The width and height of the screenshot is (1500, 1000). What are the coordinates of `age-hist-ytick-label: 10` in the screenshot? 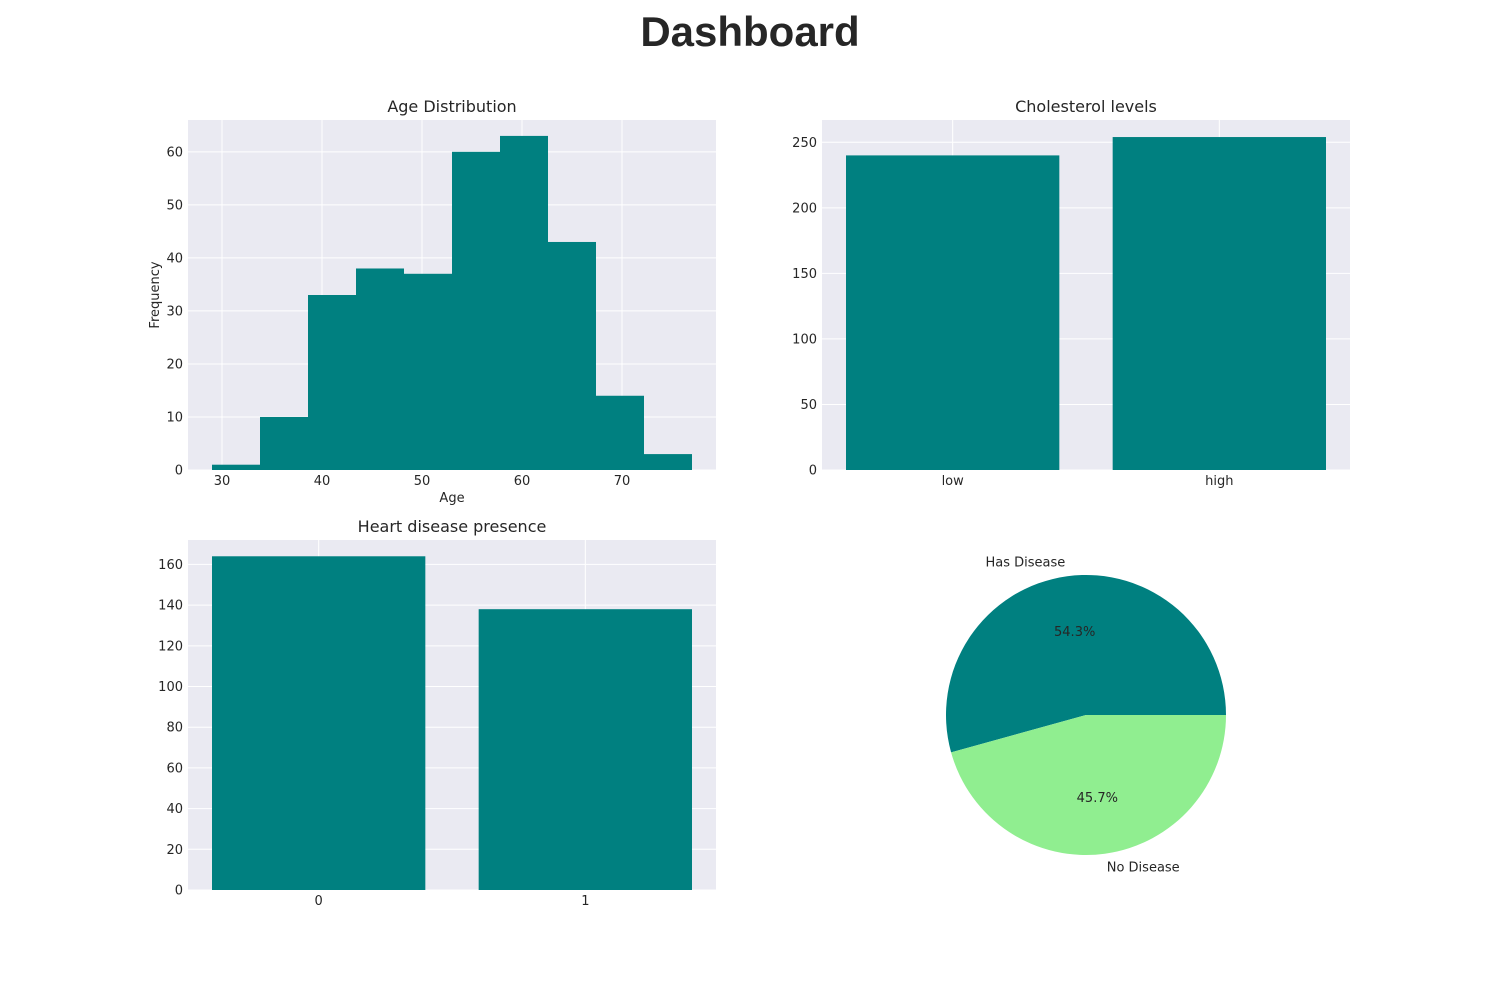 It's located at (174, 417).